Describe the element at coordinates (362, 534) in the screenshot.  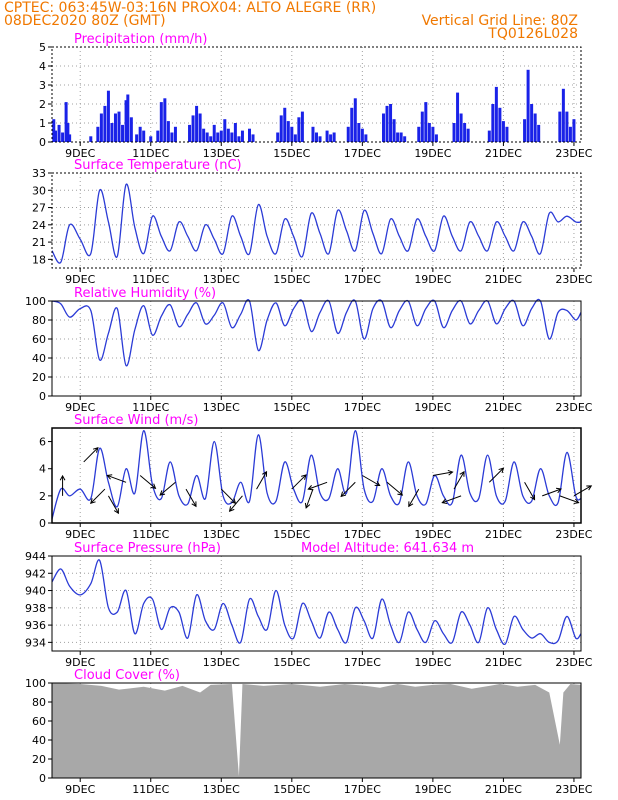
I see `x-tick-label: 17DEC` at that location.